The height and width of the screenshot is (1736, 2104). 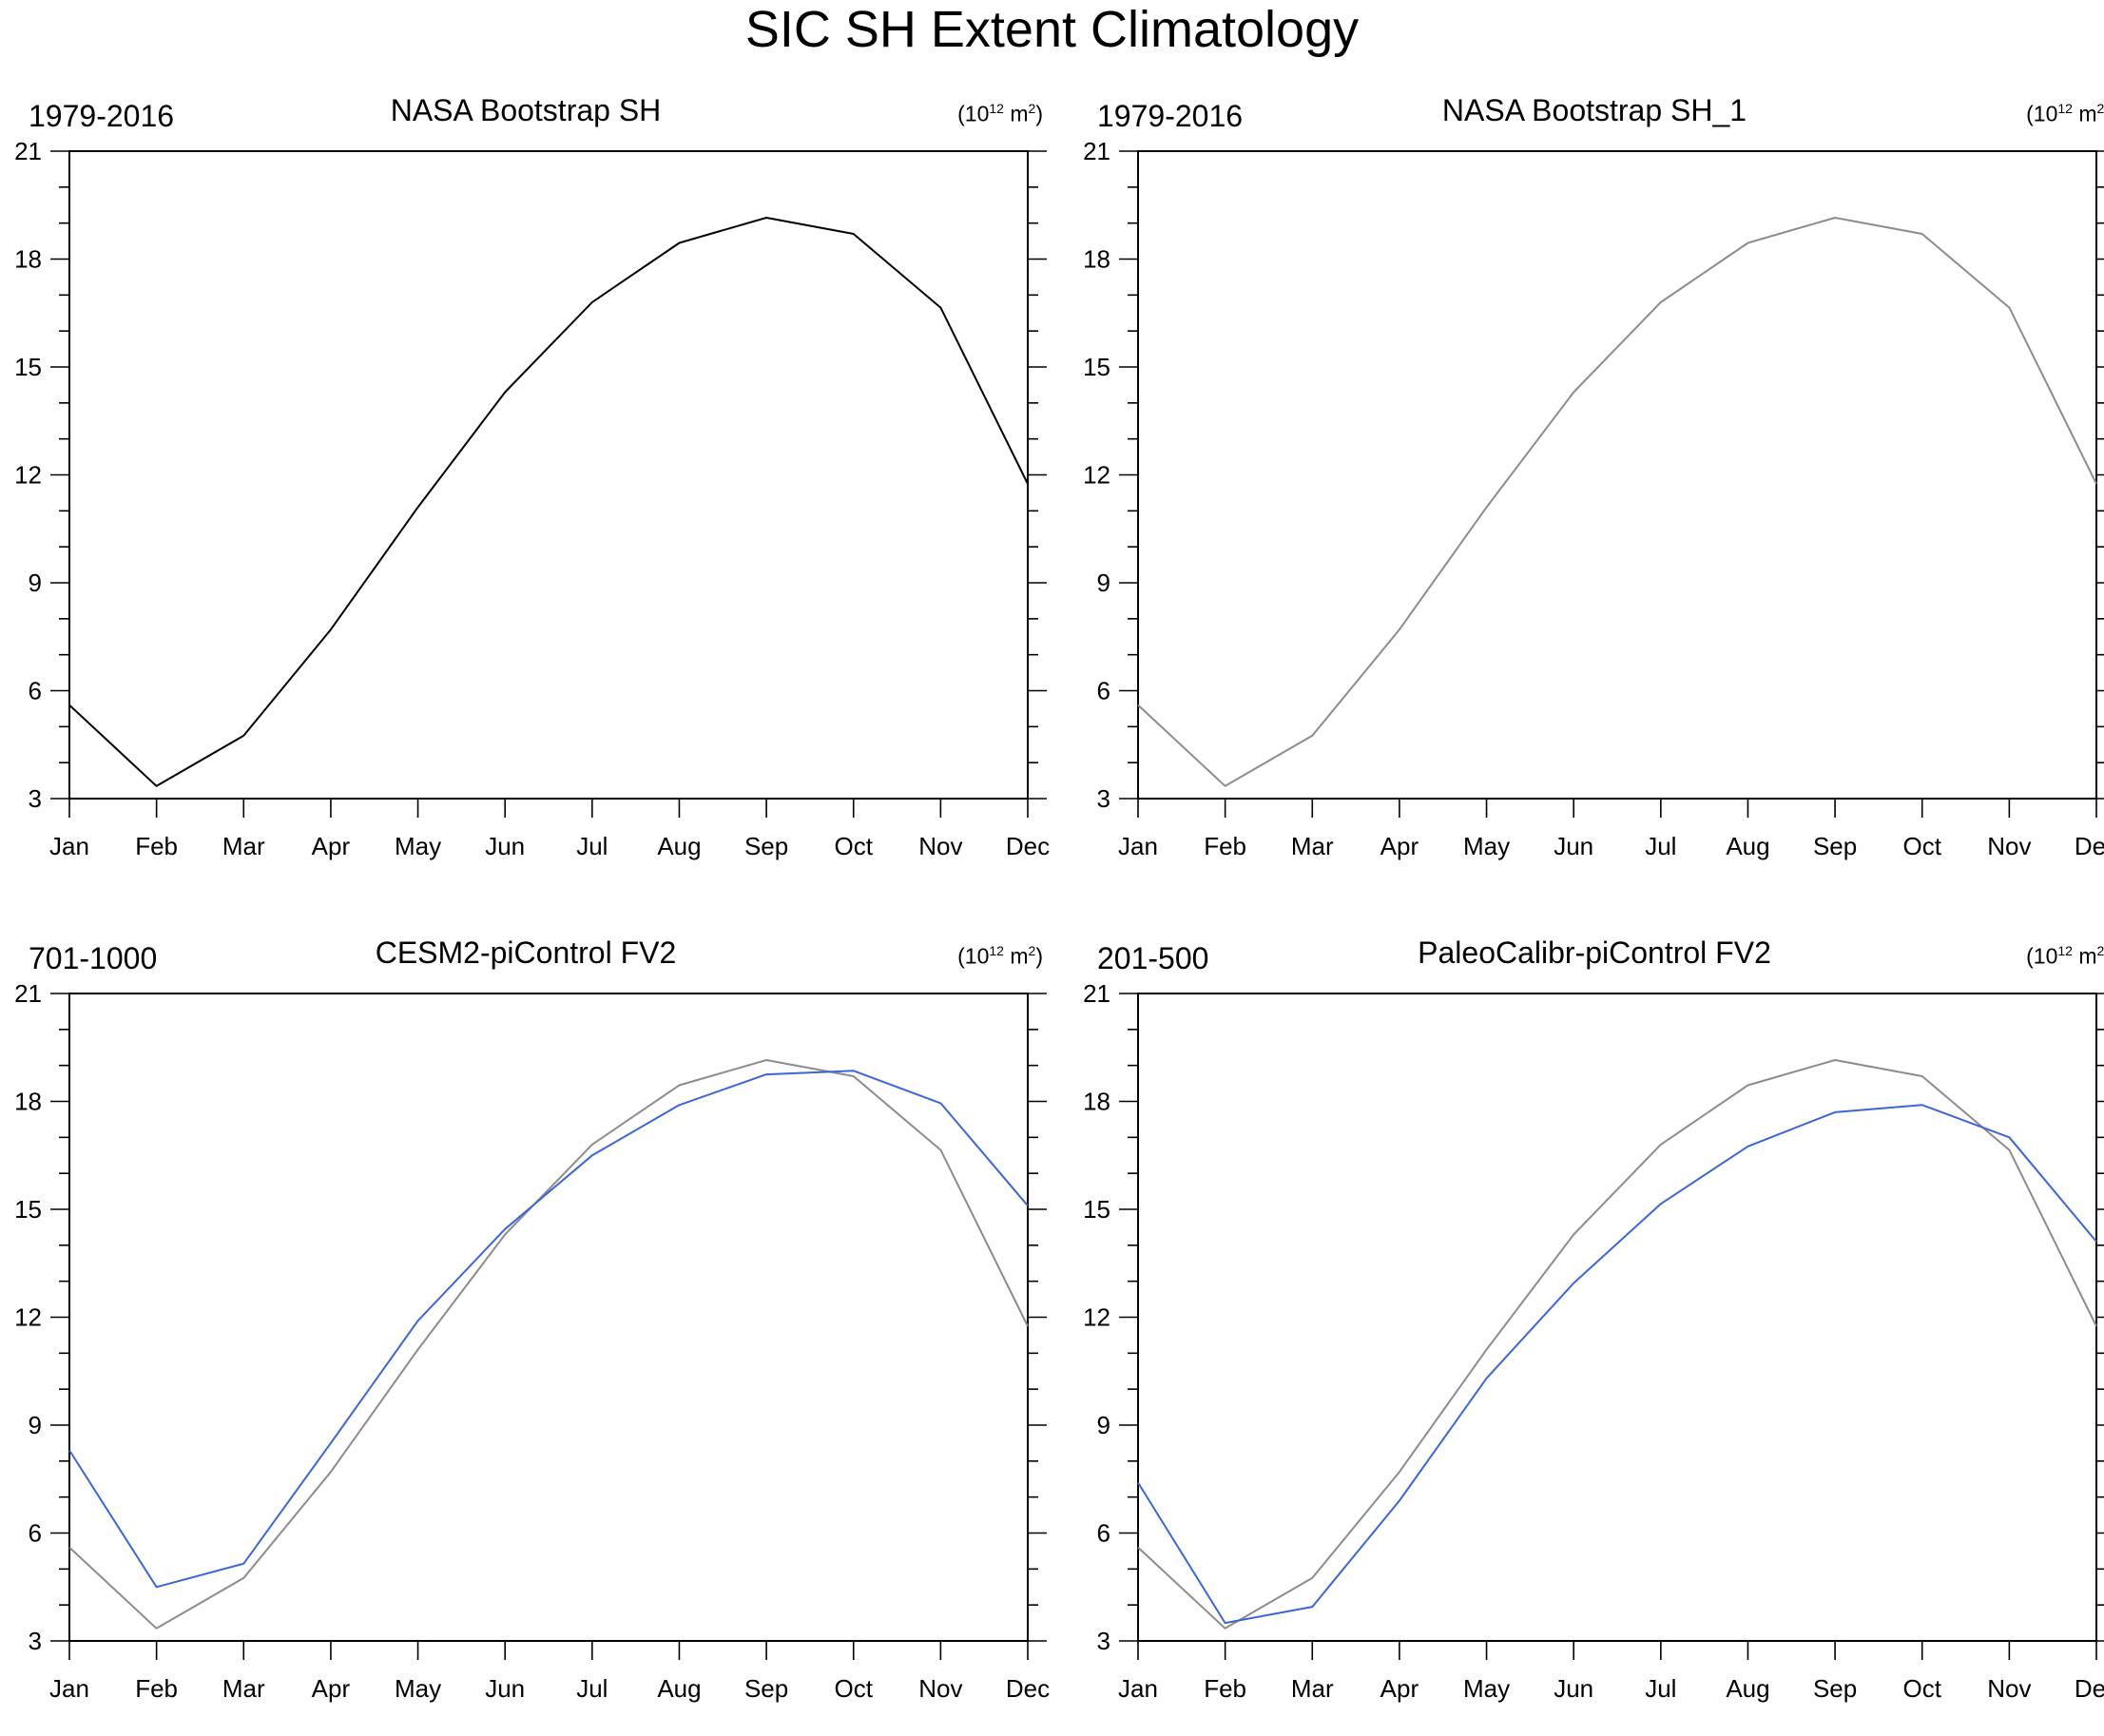 I want to click on panel-title: NASA Bootstrap SH, so click(x=526, y=110).